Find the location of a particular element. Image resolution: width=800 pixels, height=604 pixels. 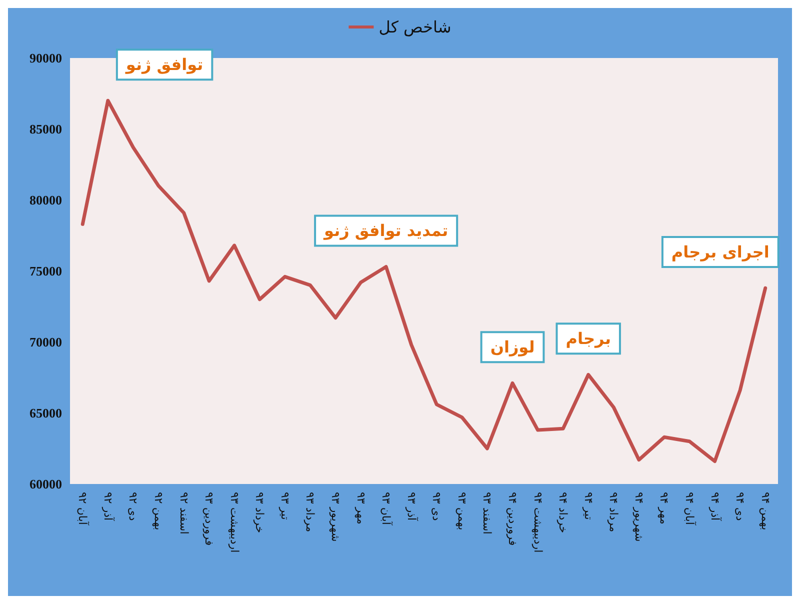

x-tick-label: خرداد ۹۴ is located at coordinates (563, 513).